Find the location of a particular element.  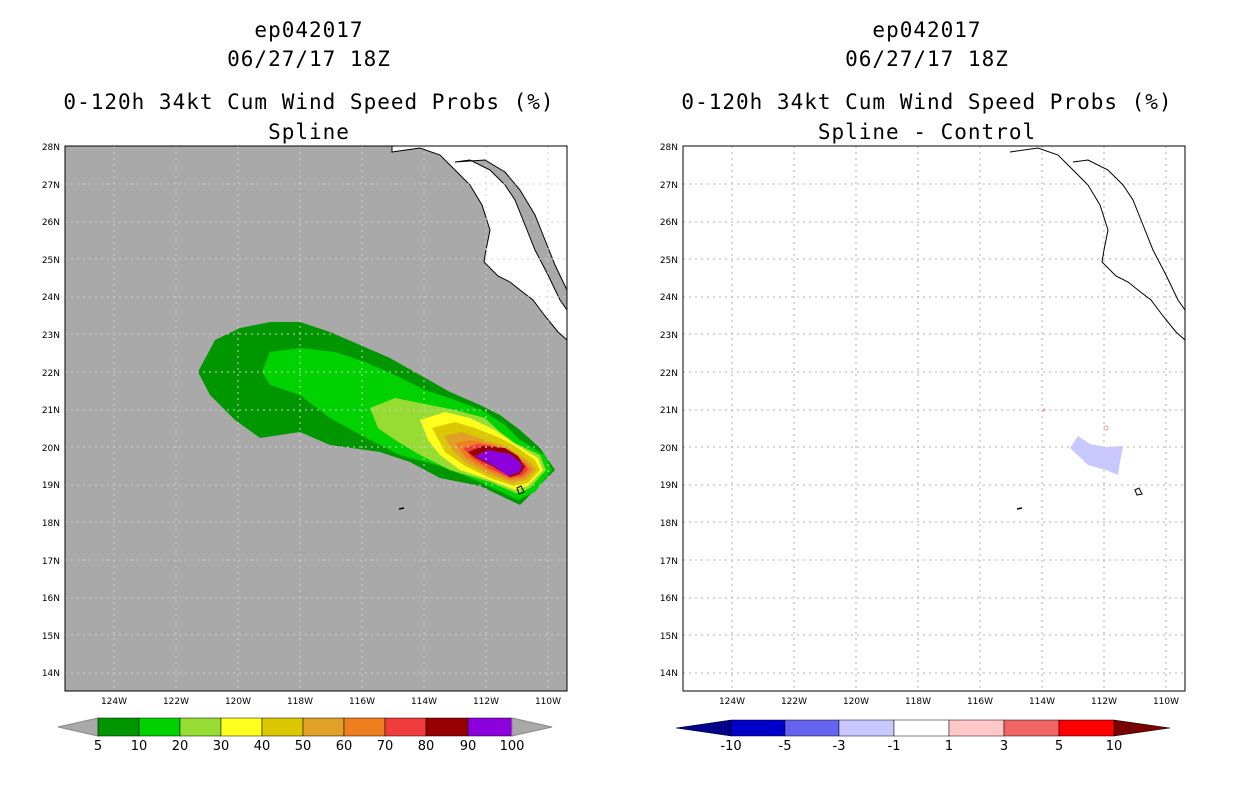

colorbar-difference is located at coordinates (923, 728).